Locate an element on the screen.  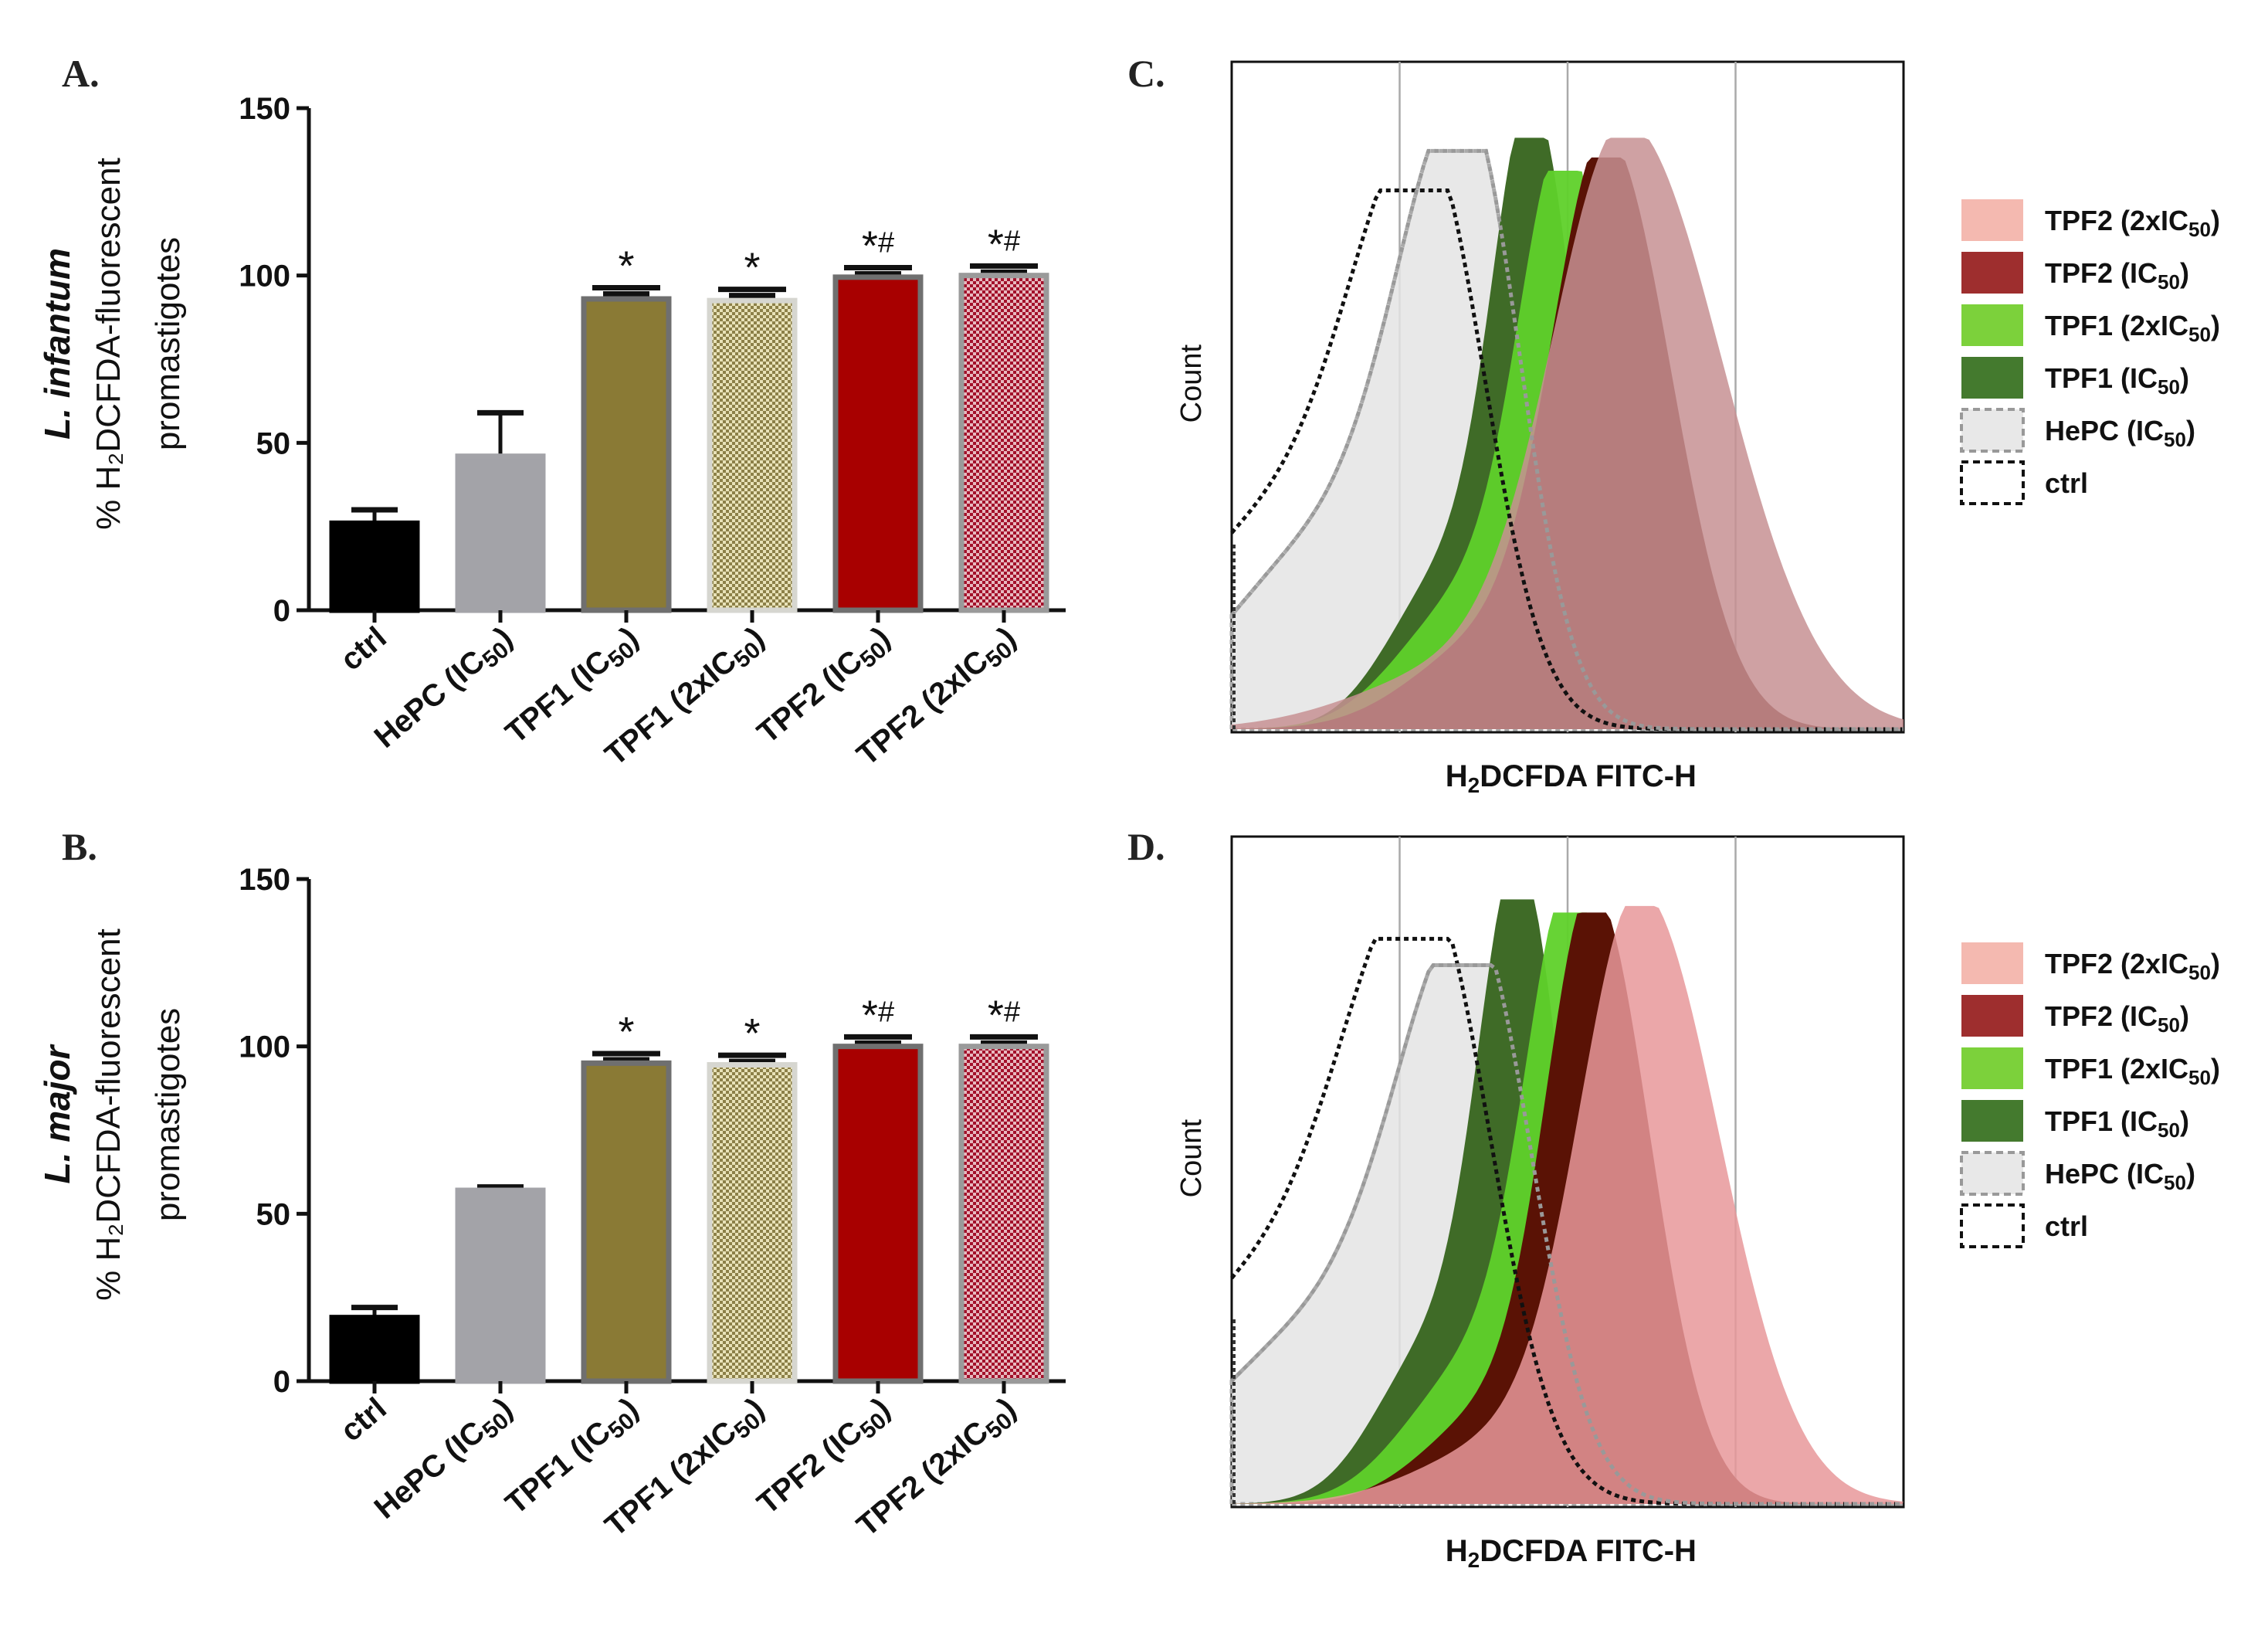
legend-c-label-5: ctrl is located at coordinates (2066, 483).